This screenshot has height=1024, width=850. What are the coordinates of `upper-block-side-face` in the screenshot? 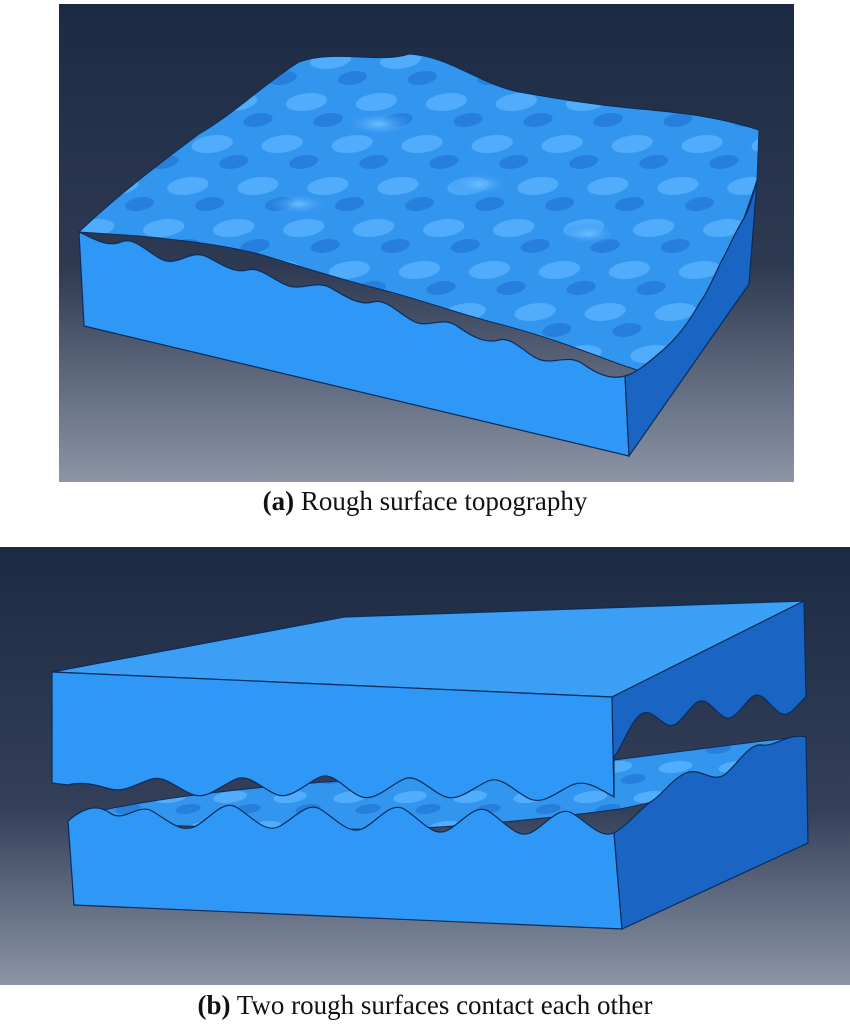 It's located at (709, 699).